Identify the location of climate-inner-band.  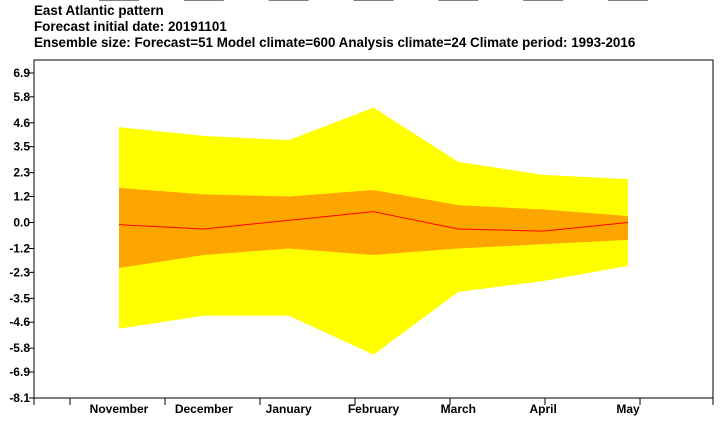
(373, 227).